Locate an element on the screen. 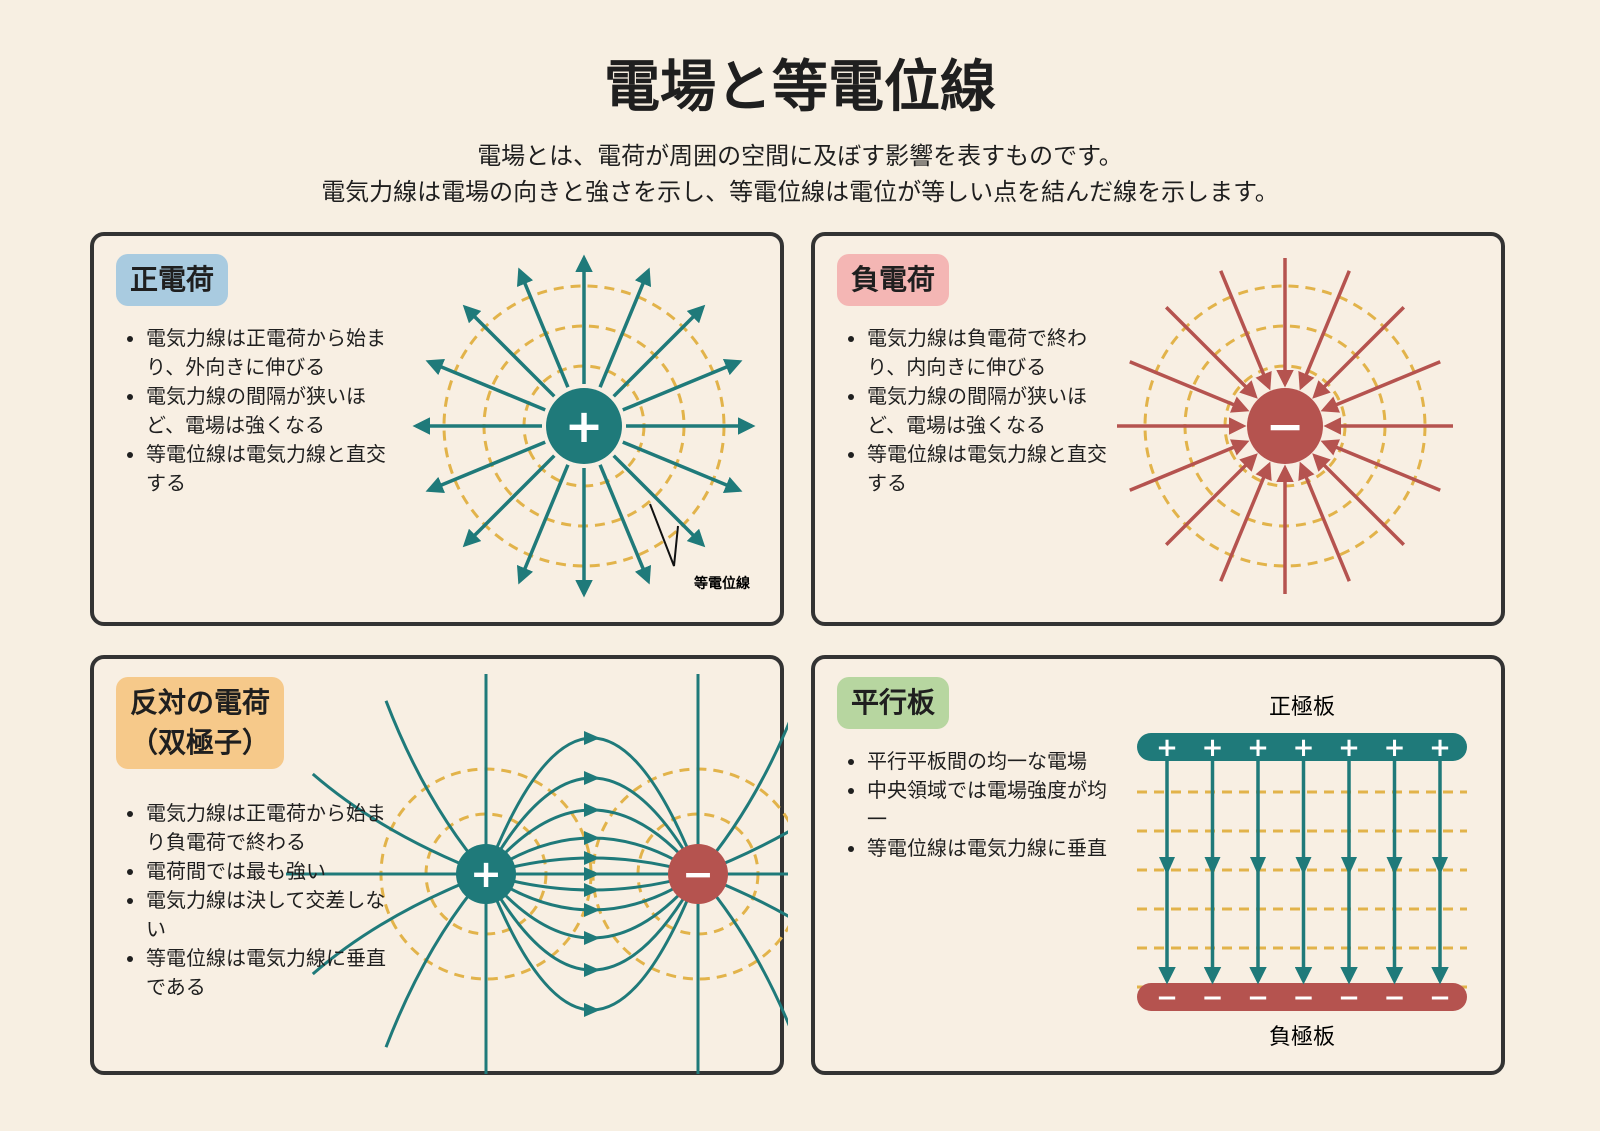 The width and height of the screenshot is (1600, 1131). heading-line: 負電荷 is located at coordinates (893, 279).